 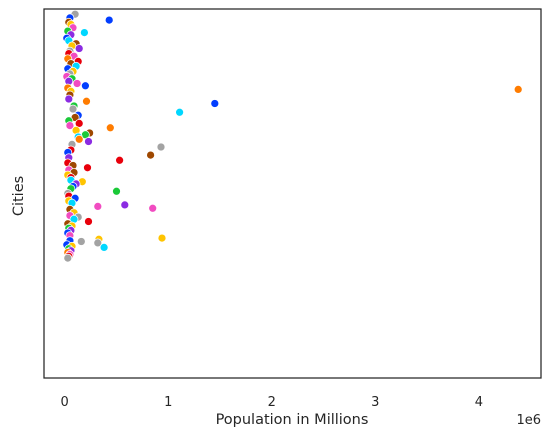 What do you see at coordinates (375, 402) in the screenshot?
I see `x-tick-label: 3` at bounding box center [375, 402].